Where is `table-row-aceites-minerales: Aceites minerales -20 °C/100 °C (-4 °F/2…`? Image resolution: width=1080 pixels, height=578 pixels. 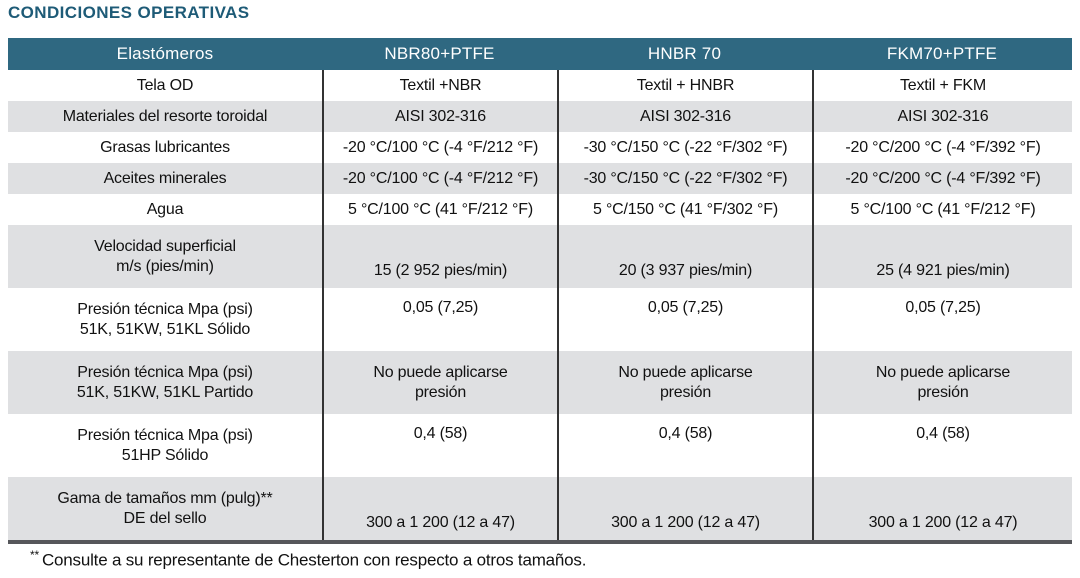 table-row-aceites-minerales: Aceites minerales -20 °C/100 °C (-4 °F/2… is located at coordinates (540, 178).